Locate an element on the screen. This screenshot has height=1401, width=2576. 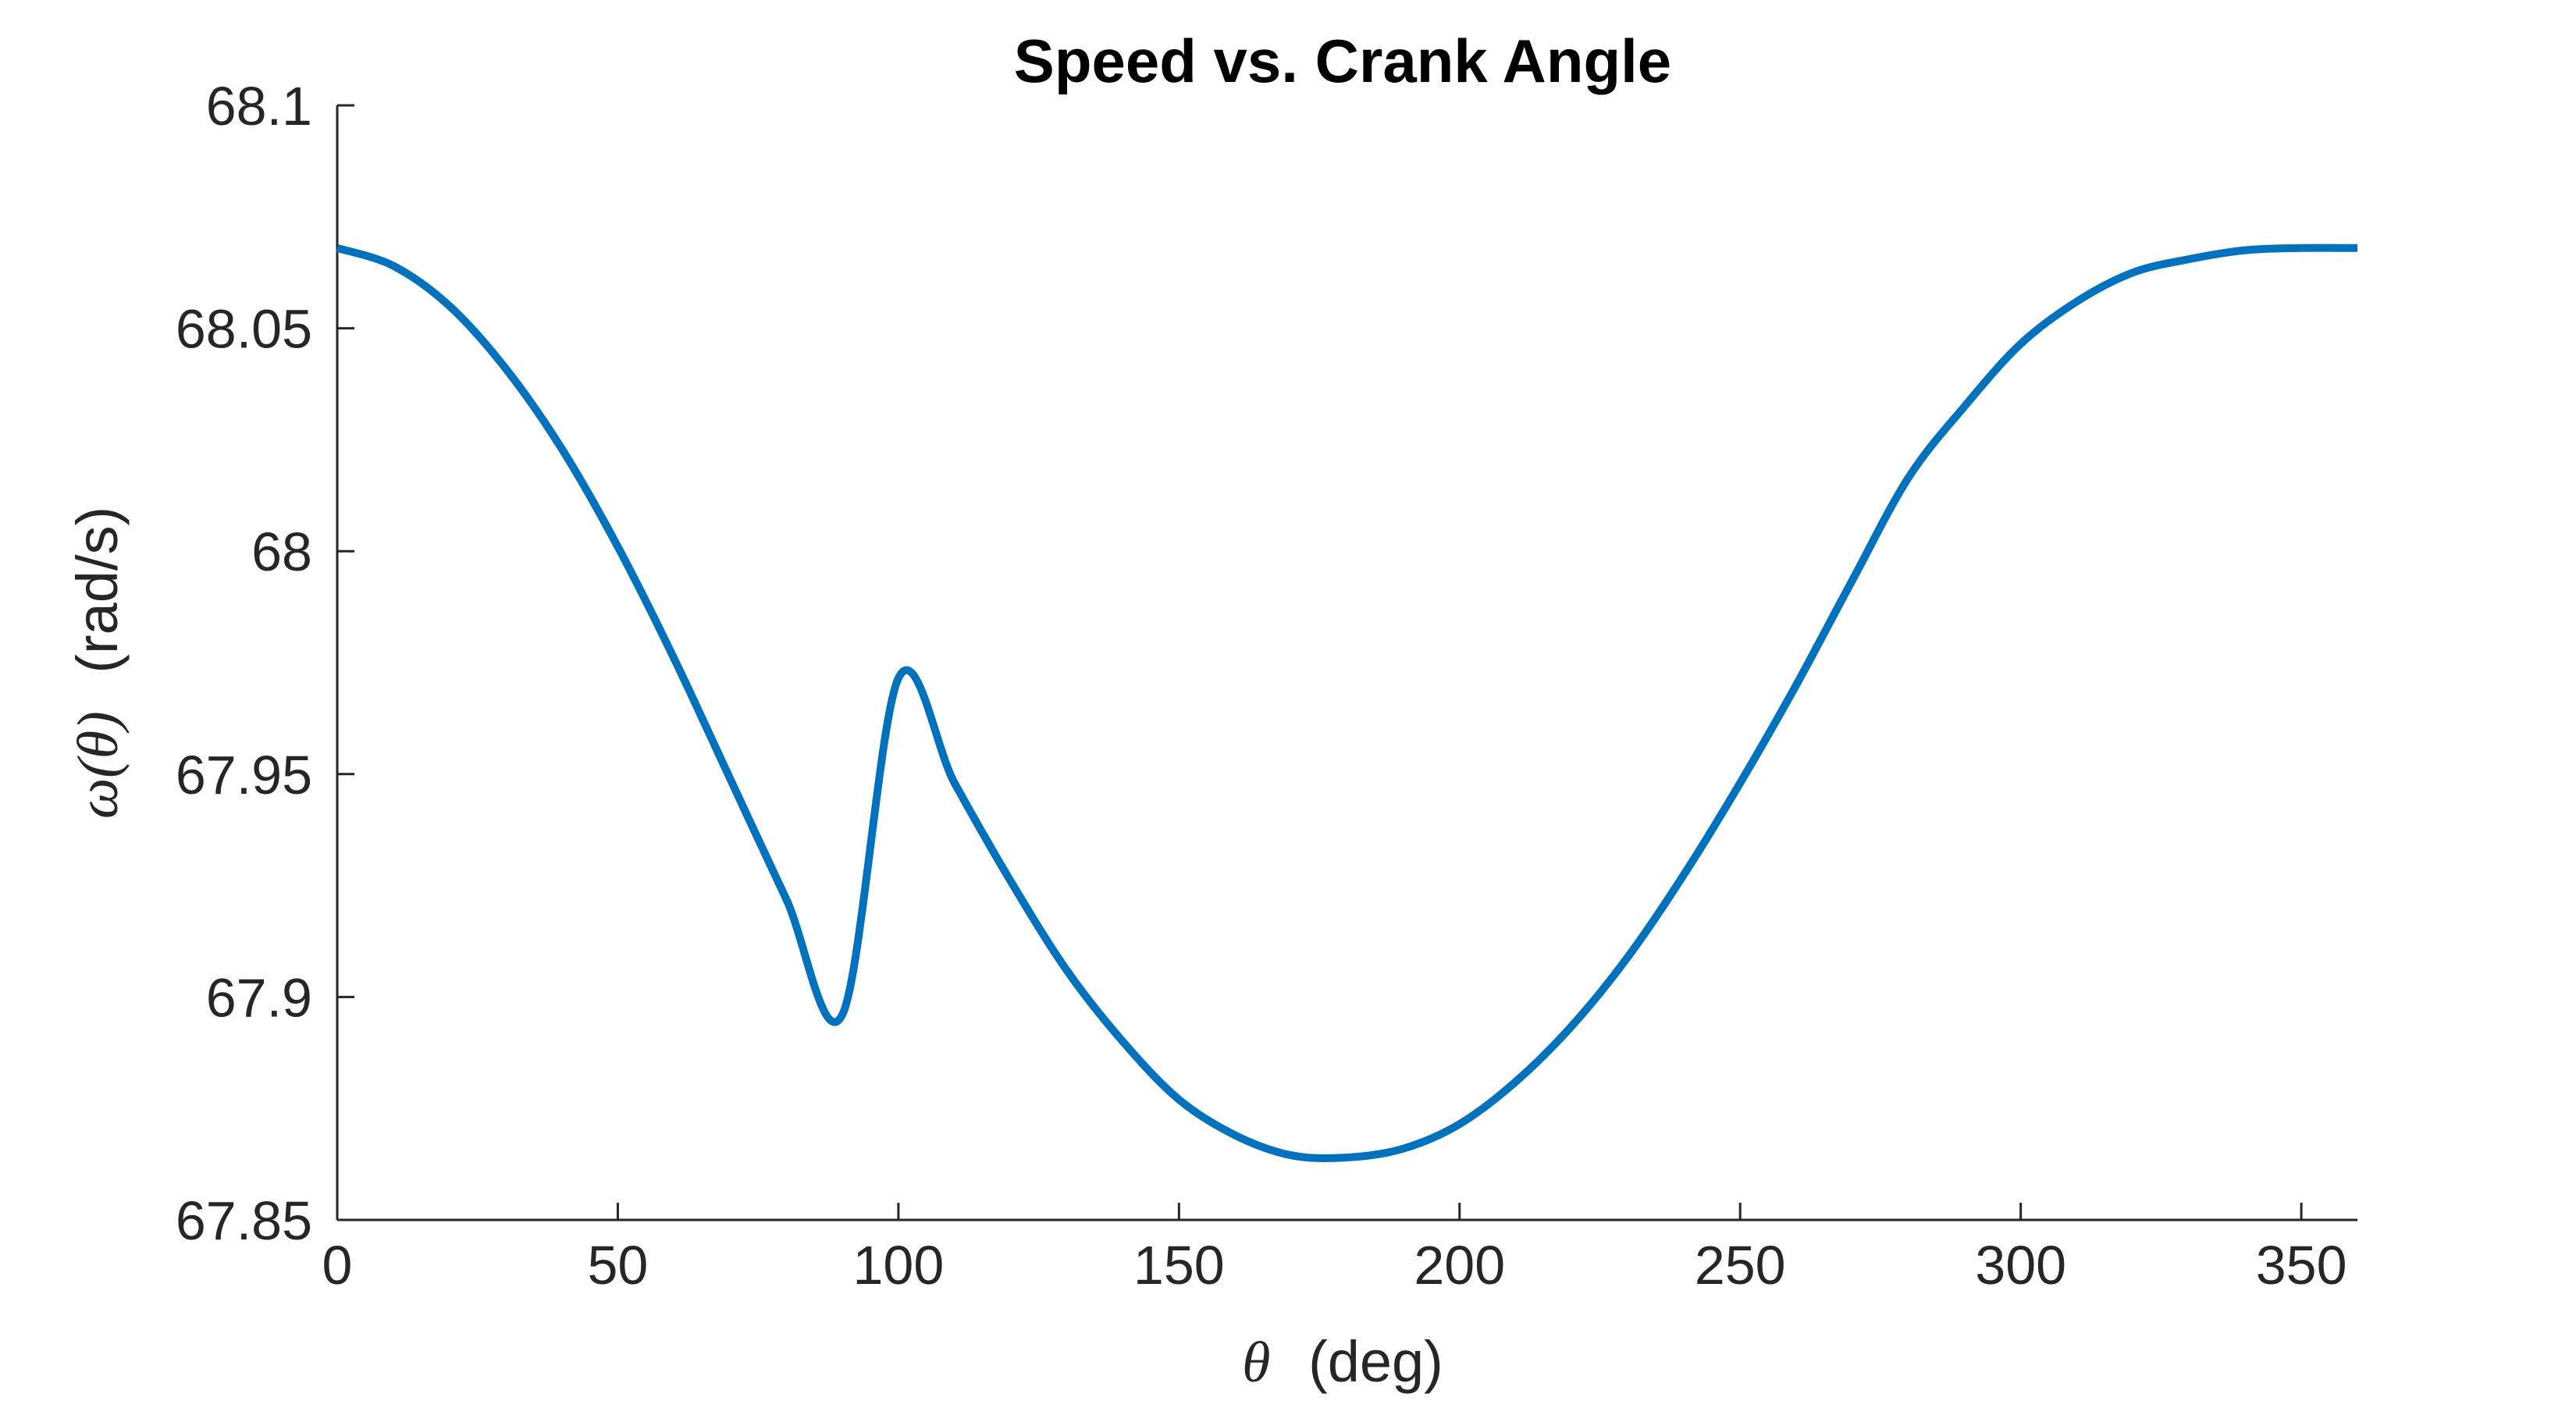
x-tick-label: 0 is located at coordinates (337, 1265).